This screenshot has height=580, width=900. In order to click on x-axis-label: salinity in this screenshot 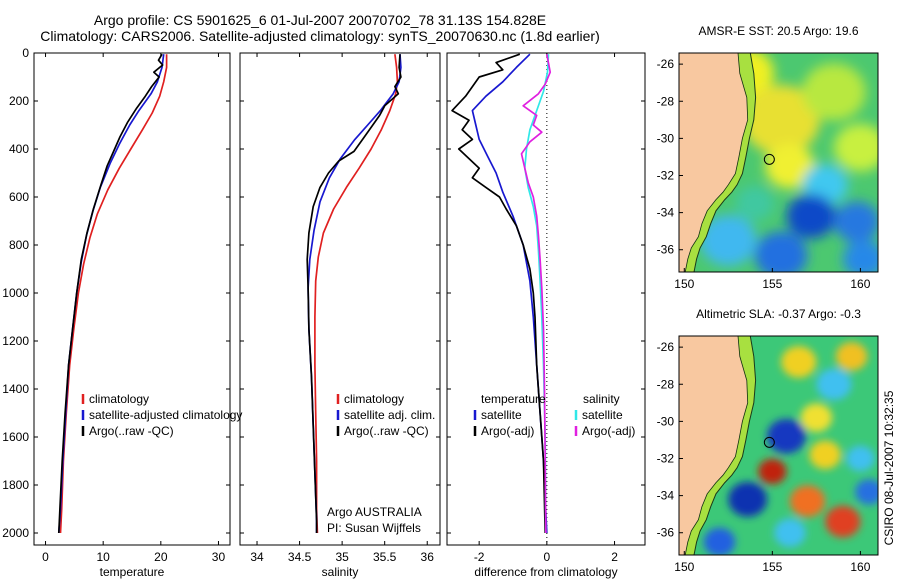, I will do `click(340, 572)`.